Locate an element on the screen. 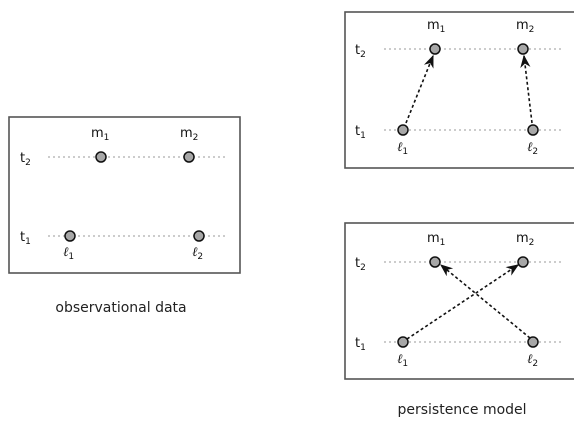 The width and height of the screenshot is (574, 424). panel-persistence-top: t2 t1 m1 m2 ℓ1 ℓ2 is located at coordinates (459, 90).